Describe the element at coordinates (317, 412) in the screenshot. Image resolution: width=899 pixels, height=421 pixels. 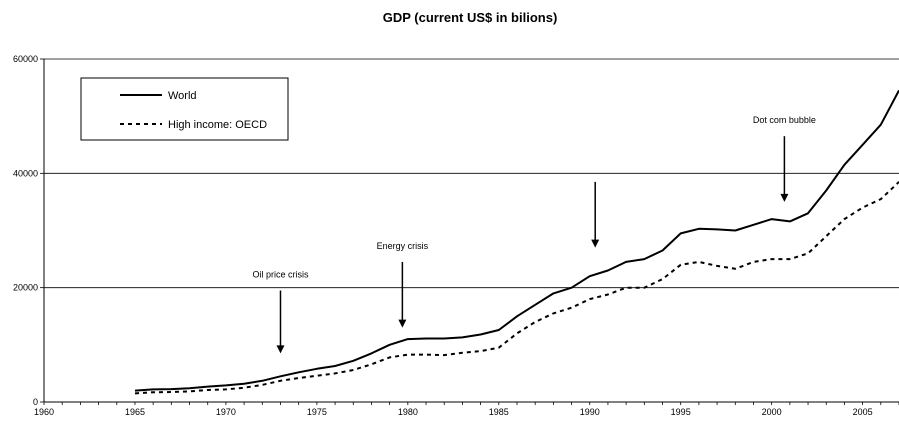
I see `x-tick-label-3: 1975` at that location.